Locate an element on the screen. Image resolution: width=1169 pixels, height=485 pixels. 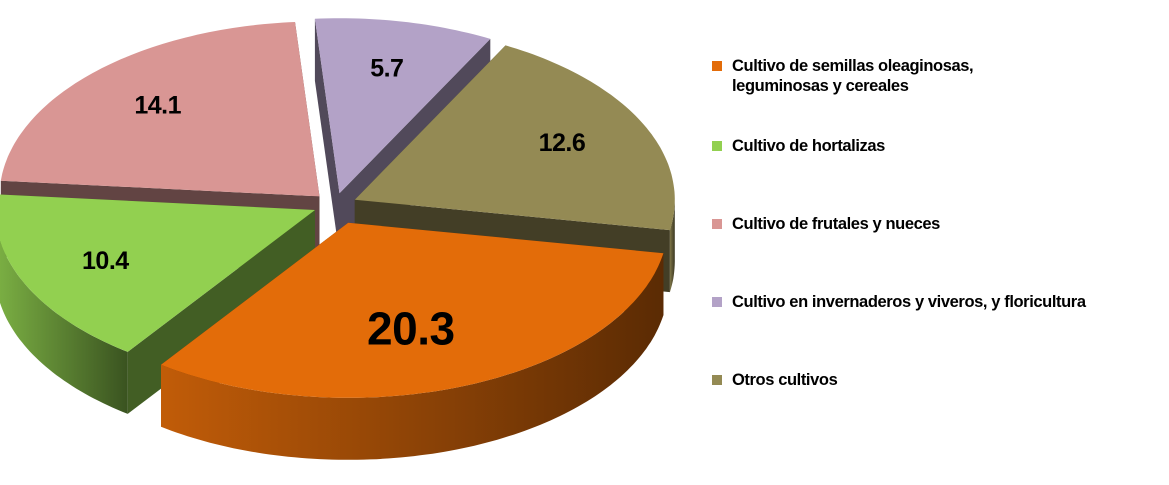
data-label: 5.7 is located at coordinates (386, 69).